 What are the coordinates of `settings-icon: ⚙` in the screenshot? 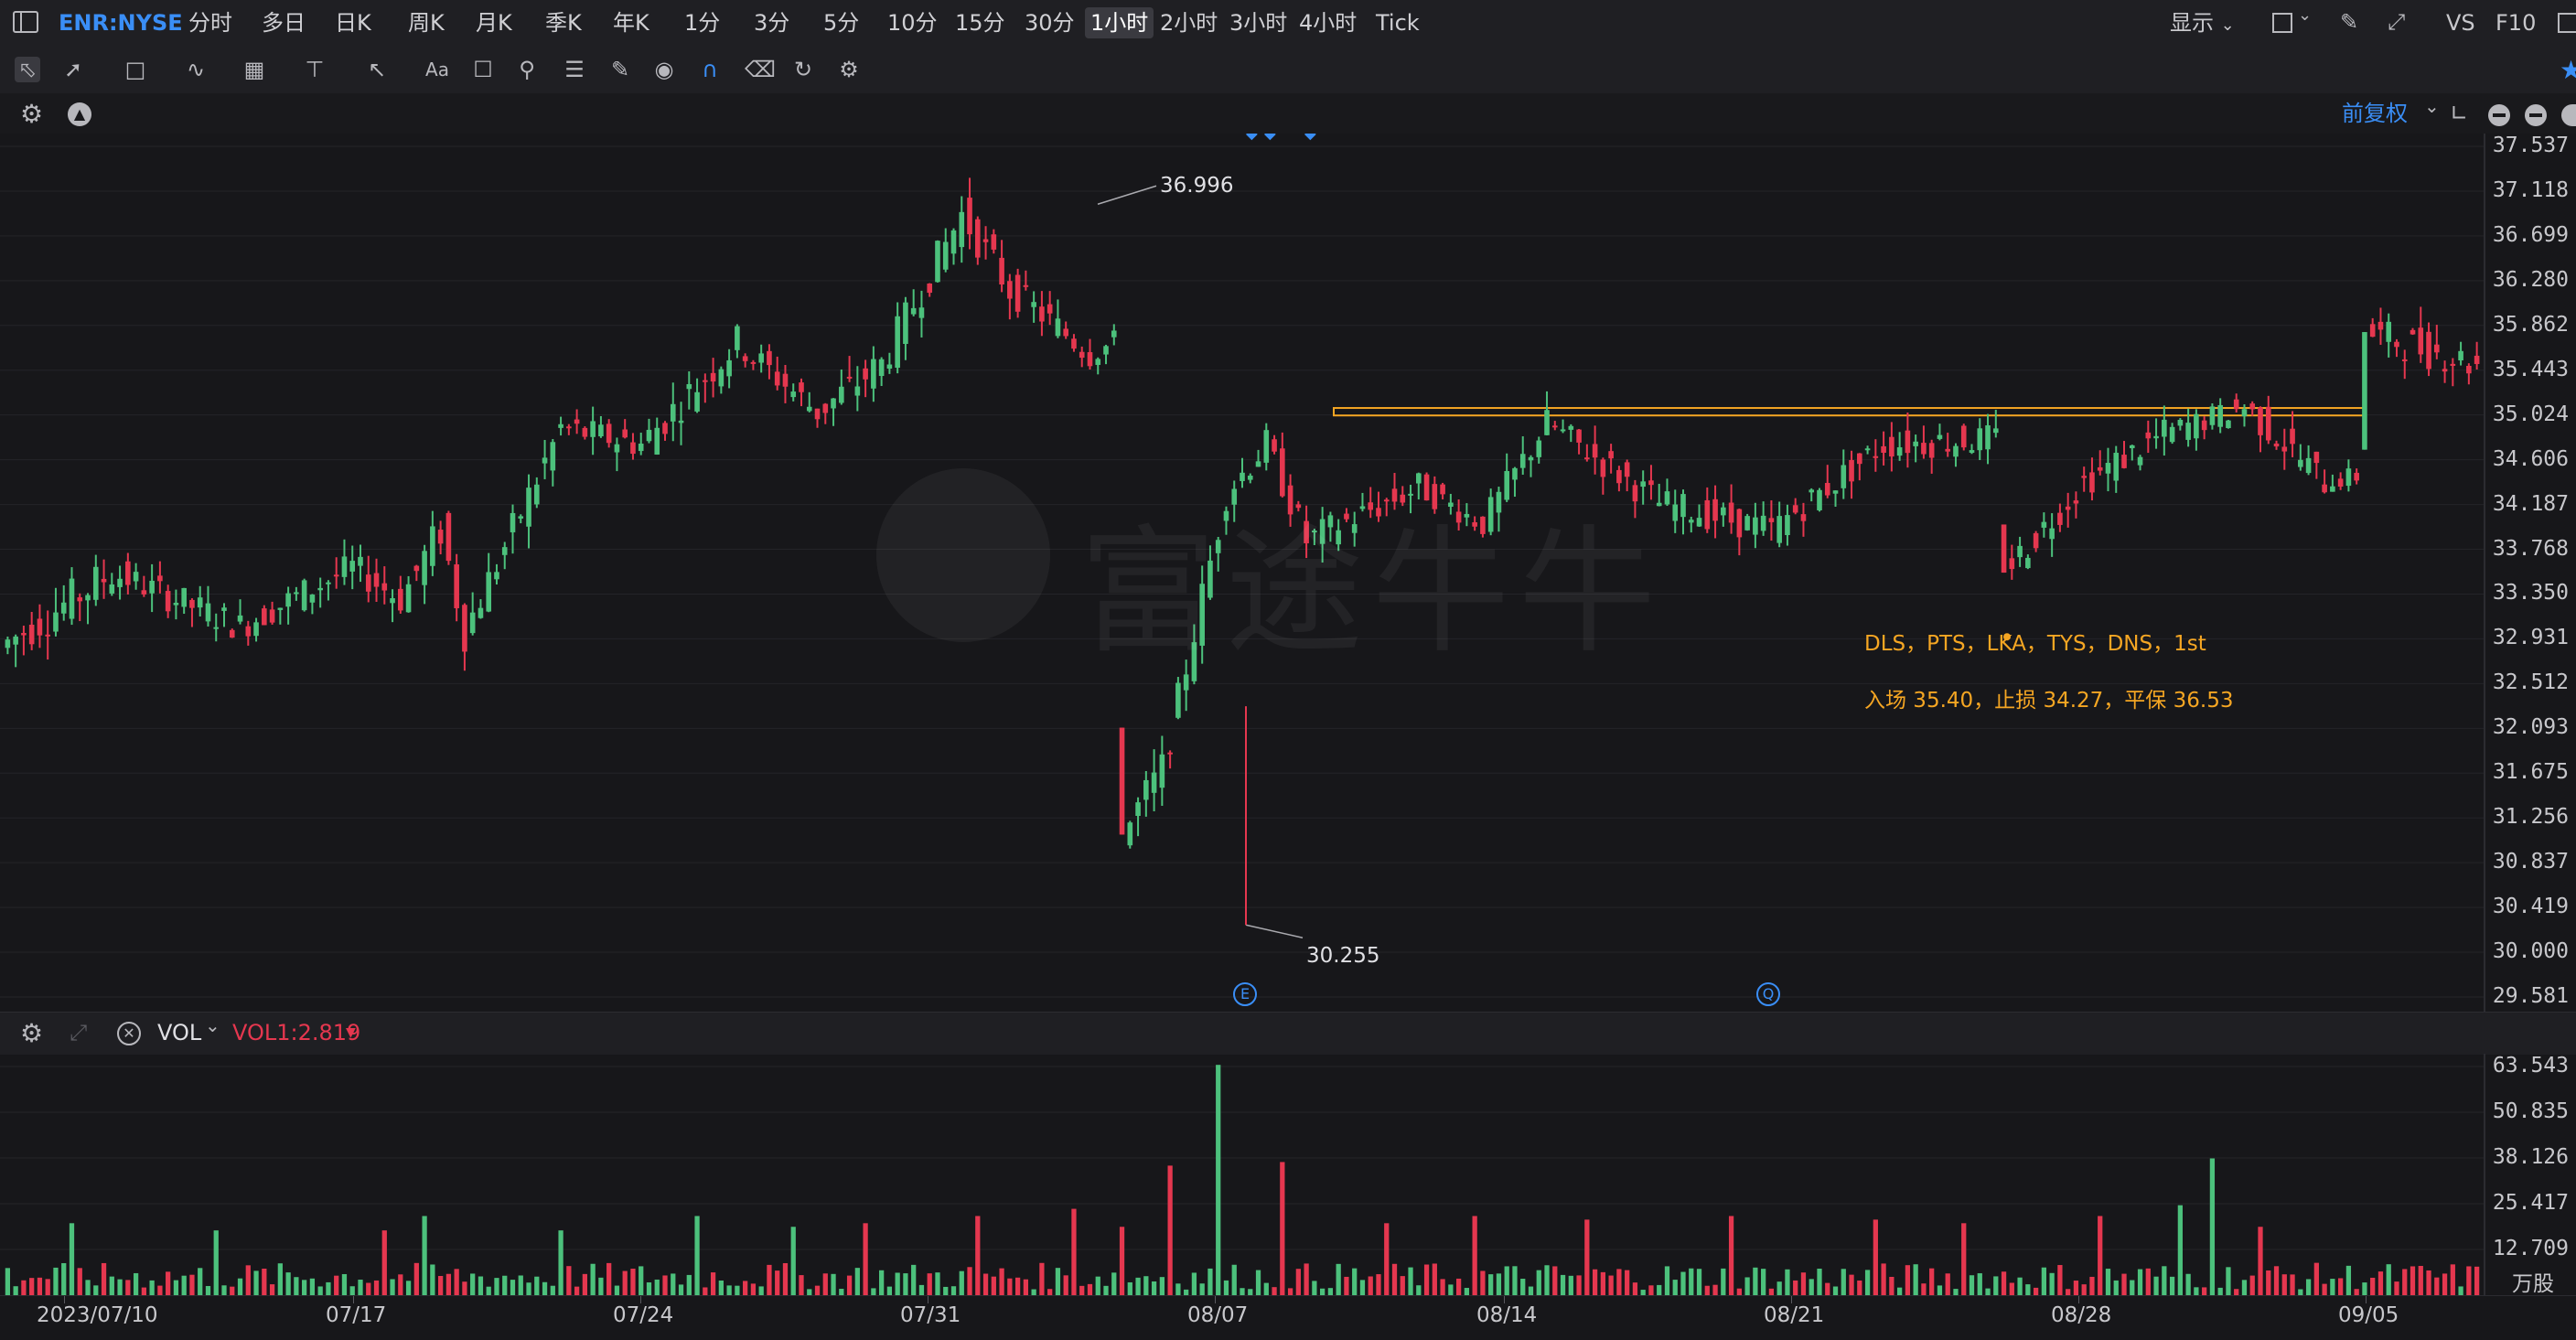 It's located at (849, 69).